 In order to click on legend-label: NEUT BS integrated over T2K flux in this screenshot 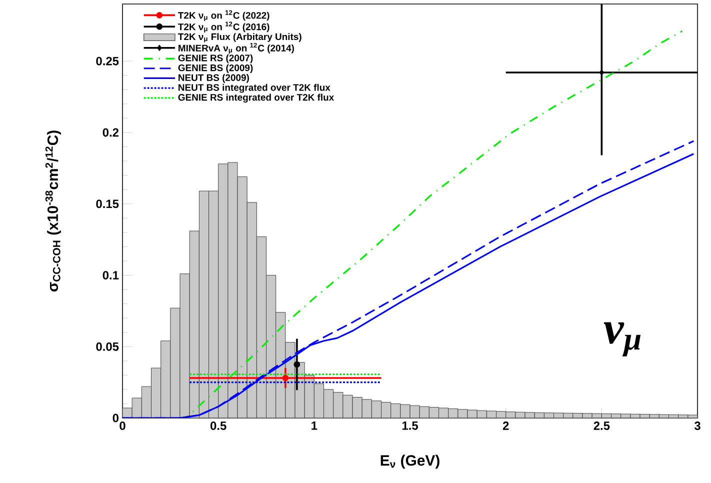, I will do `click(254, 88)`.